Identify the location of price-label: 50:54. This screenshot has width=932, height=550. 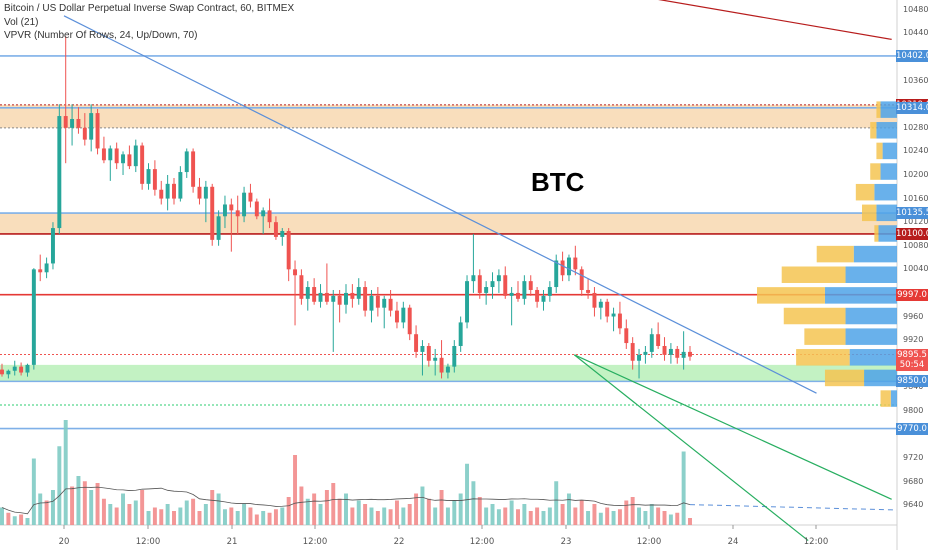
(912, 365).